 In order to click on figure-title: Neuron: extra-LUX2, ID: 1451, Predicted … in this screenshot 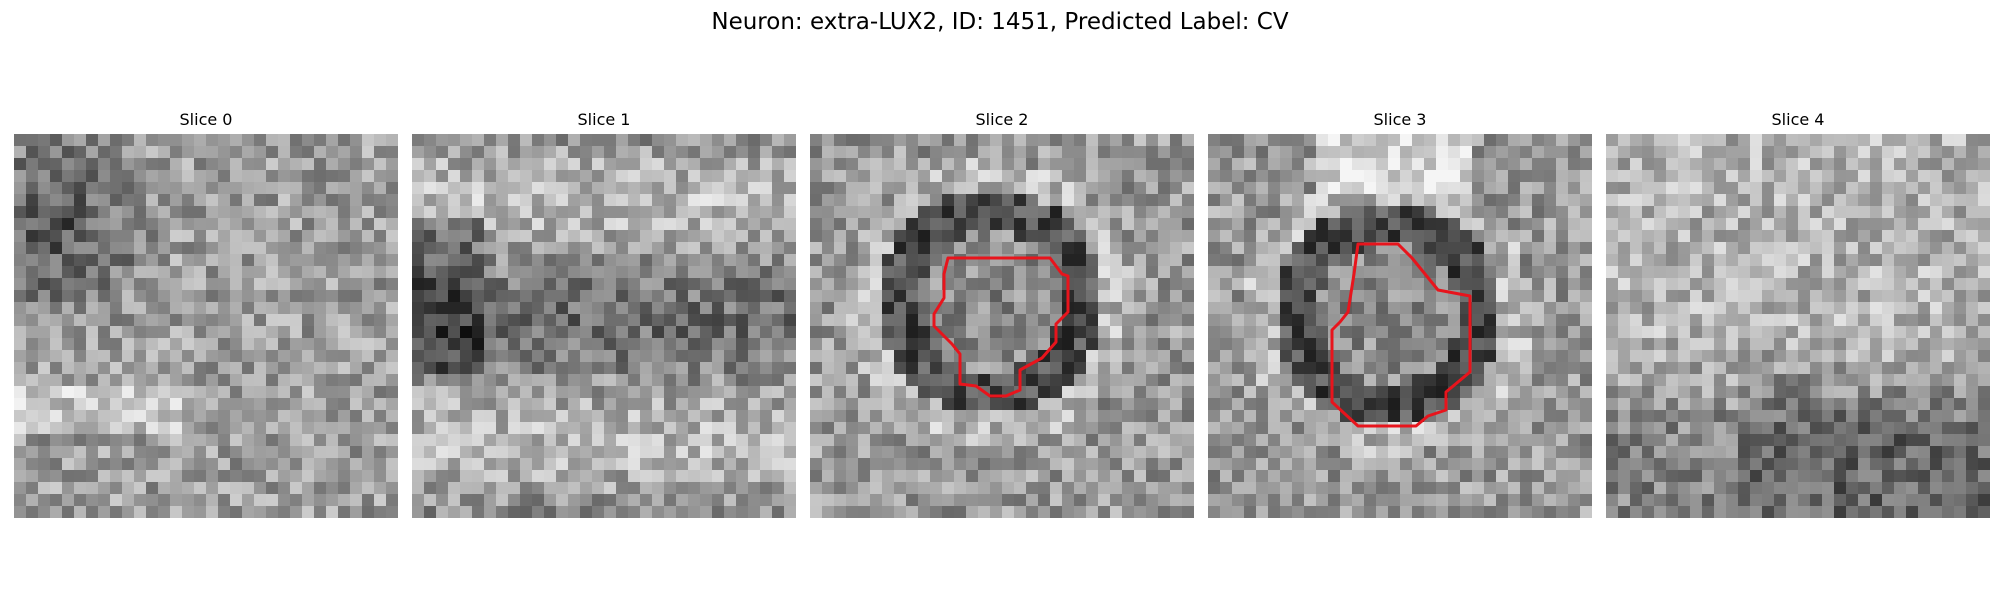, I will do `click(1000, 22)`.